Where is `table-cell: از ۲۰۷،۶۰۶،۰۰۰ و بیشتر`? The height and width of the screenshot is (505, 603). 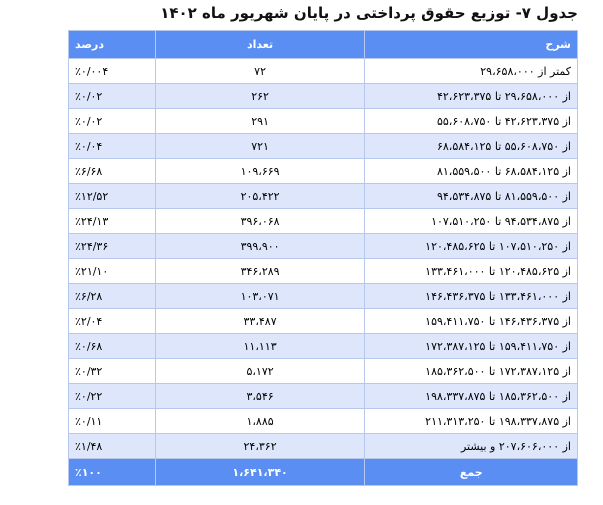 table-cell: از ۲۰۷،۶۰۶،۰۰۰ و بیشتر is located at coordinates (471, 446).